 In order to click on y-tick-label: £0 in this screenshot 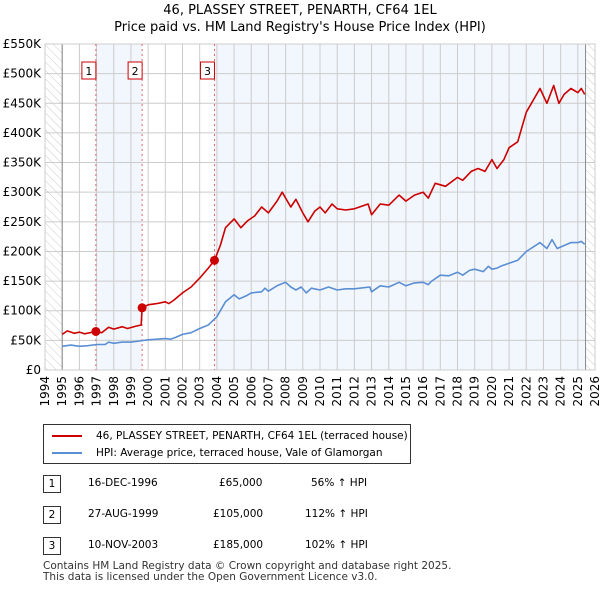, I will do `click(33, 370)`.